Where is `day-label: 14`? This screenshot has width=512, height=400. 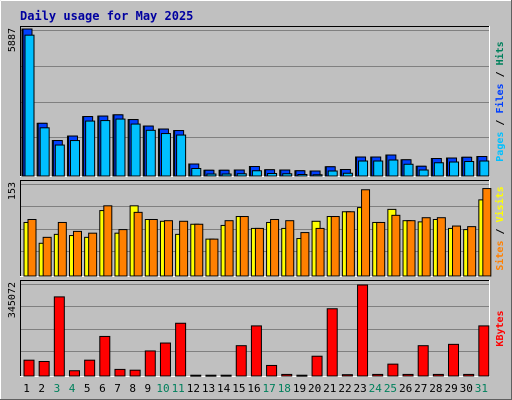
day-label: 14 is located at coordinates (224, 388).